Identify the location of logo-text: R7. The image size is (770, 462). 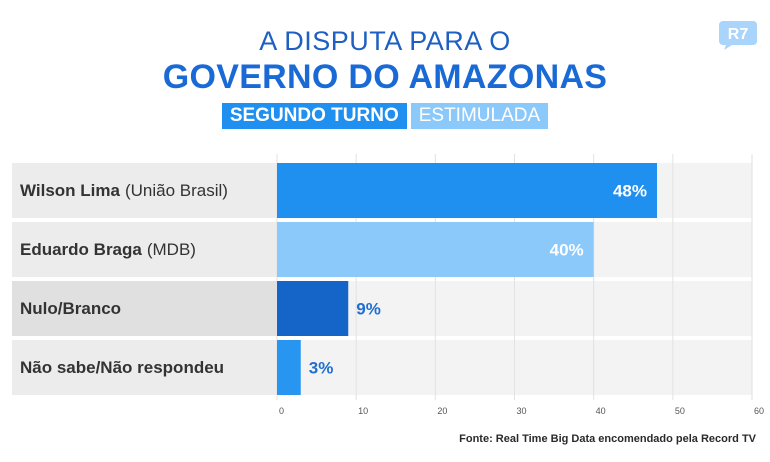
(738, 34).